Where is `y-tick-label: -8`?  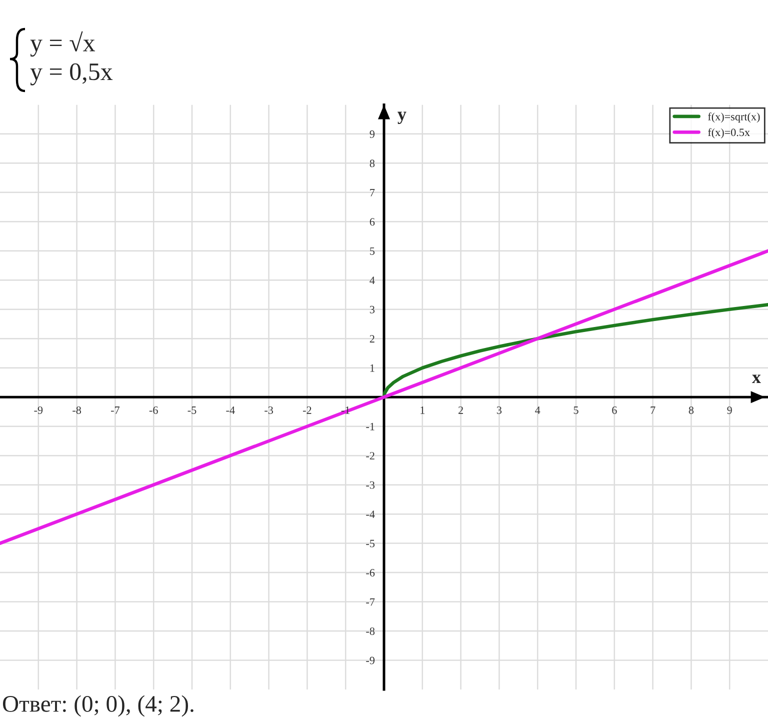 y-tick-label: -8 is located at coordinates (370, 631).